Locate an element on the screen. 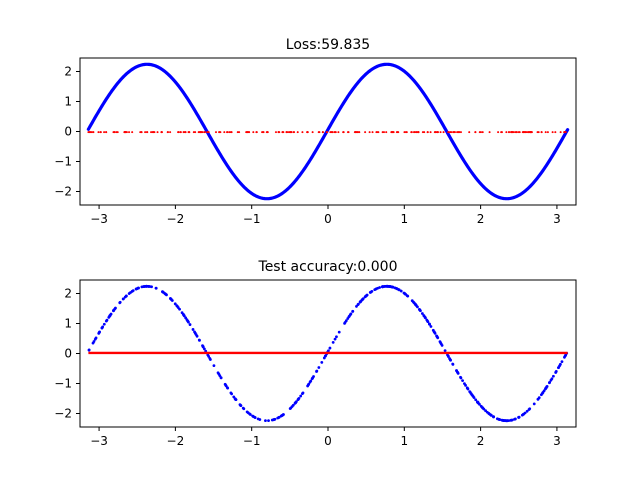 The height and width of the screenshot is (480, 640). x-tick-label: 2 is located at coordinates (481, 441).